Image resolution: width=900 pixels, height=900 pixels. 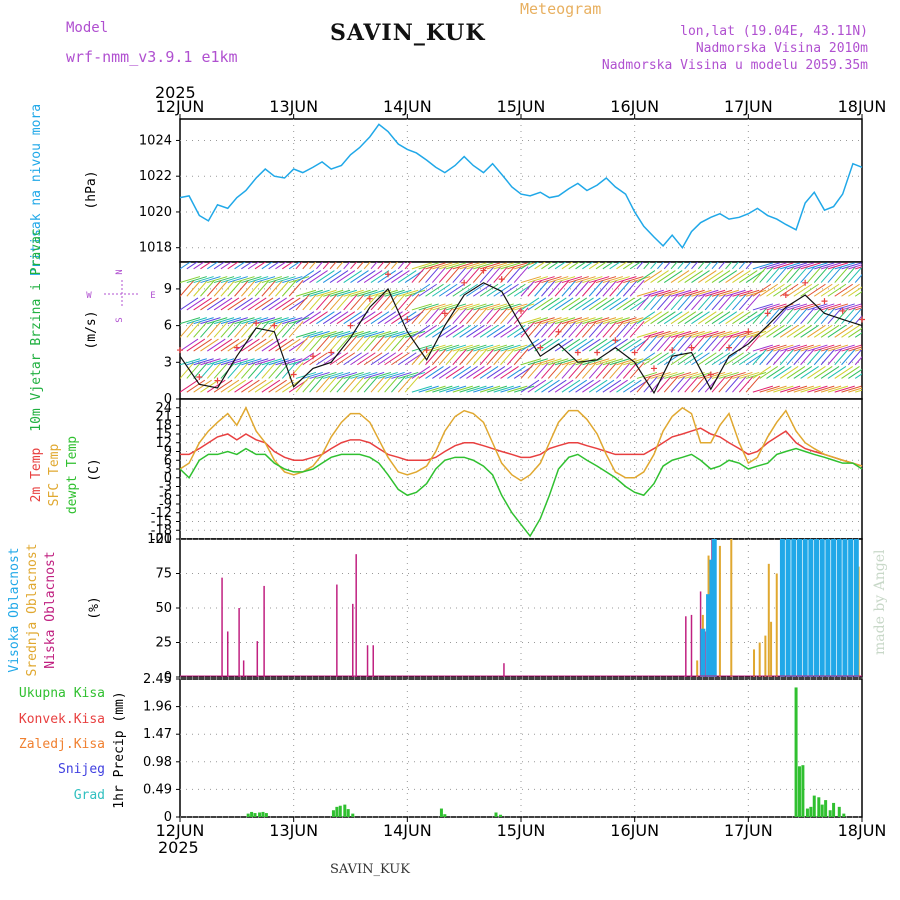 What do you see at coordinates (293, 106) in the screenshot?
I see `x-top-label: 13JUN` at bounding box center [293, 106].